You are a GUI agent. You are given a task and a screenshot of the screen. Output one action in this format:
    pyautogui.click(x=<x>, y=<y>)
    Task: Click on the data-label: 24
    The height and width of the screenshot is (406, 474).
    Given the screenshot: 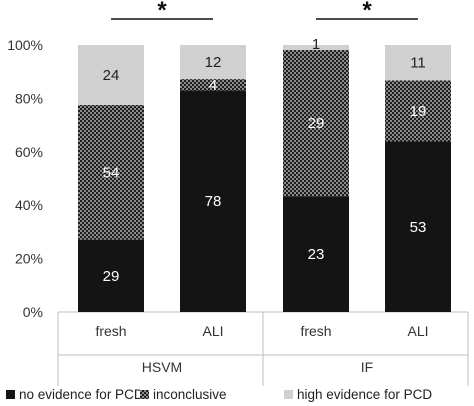 What is the action you would take?
    pyautogui.click(x=111, y=75)
    